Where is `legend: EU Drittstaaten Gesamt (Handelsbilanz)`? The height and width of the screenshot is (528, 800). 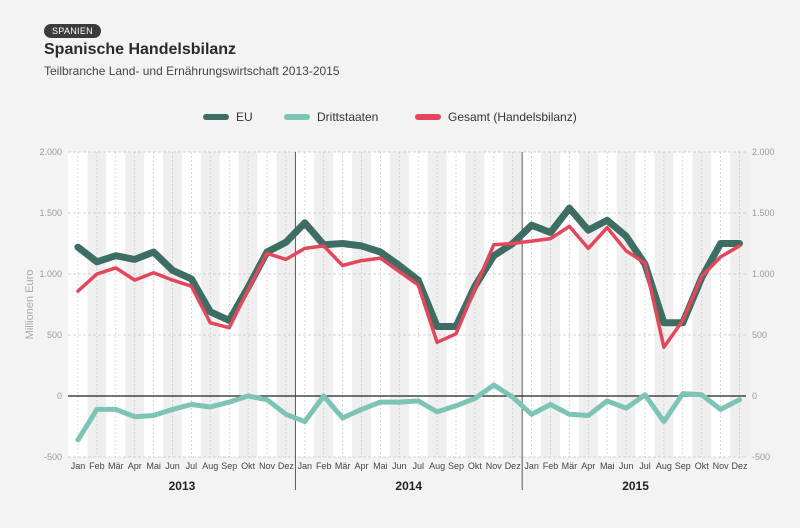
legend: EU Drittstaaten Gesamt (Handelsbilanz) is located at coordinates (390, 117).